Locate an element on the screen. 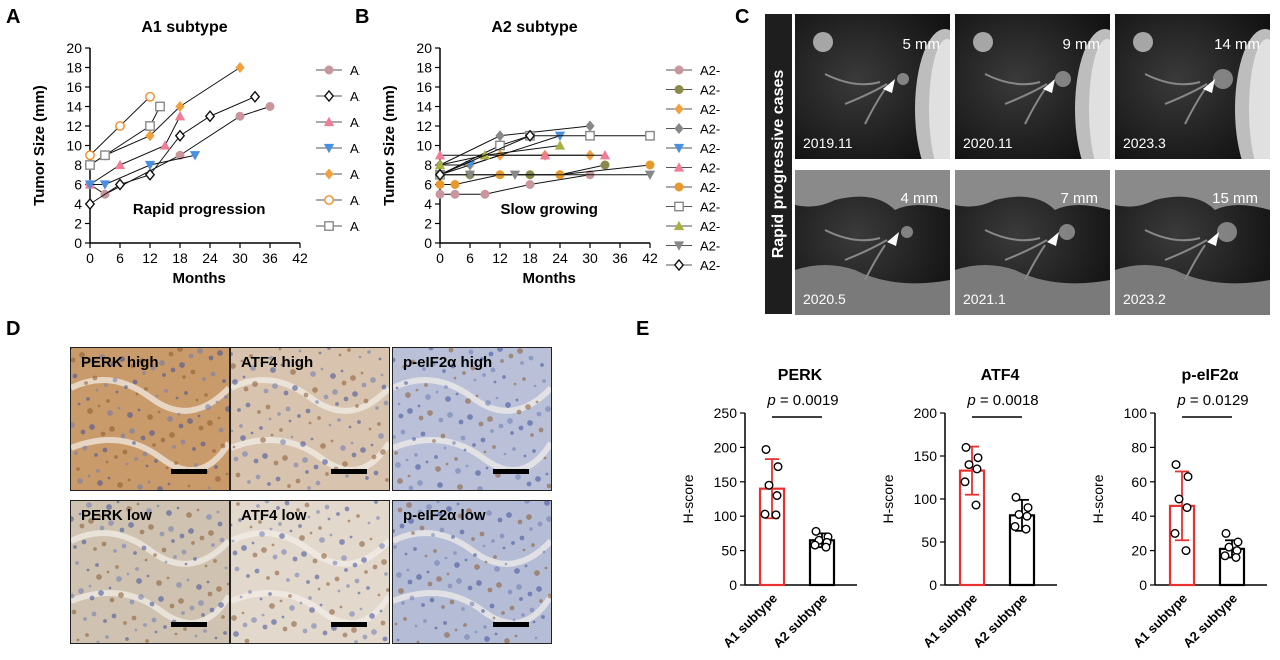 This screenshot has width=1280, height=660. legend-entry: A1-1 is located at coordinates (355, 70).